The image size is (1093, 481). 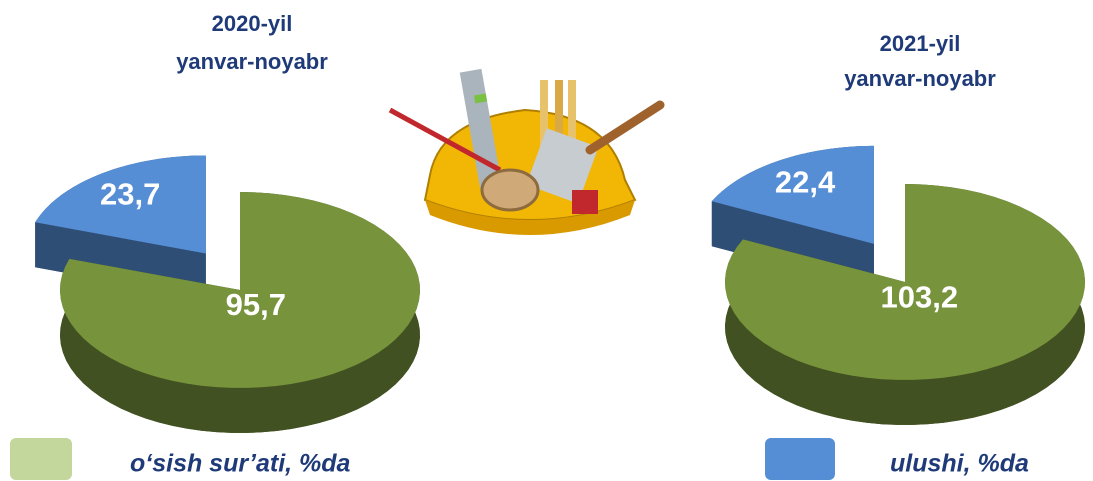 What do you see at coordinates (252, 23) in the screenshot?
I see `chart-title: 2020-yil` at bounding box center [252, 23].